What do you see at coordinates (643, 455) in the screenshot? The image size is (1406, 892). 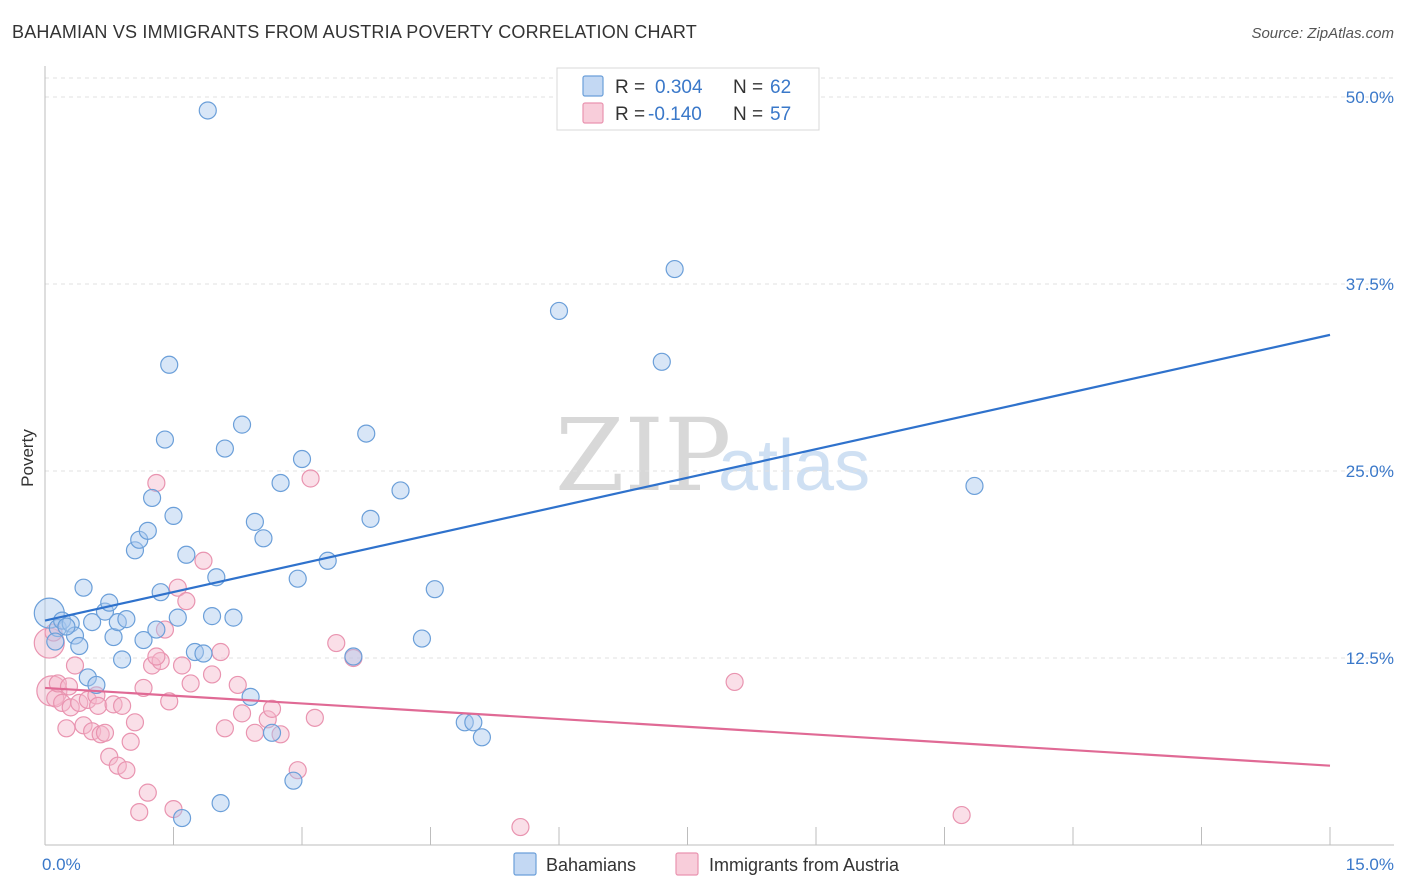 I see `watermark-zip: ZIP` at bounding box center [643, 455].